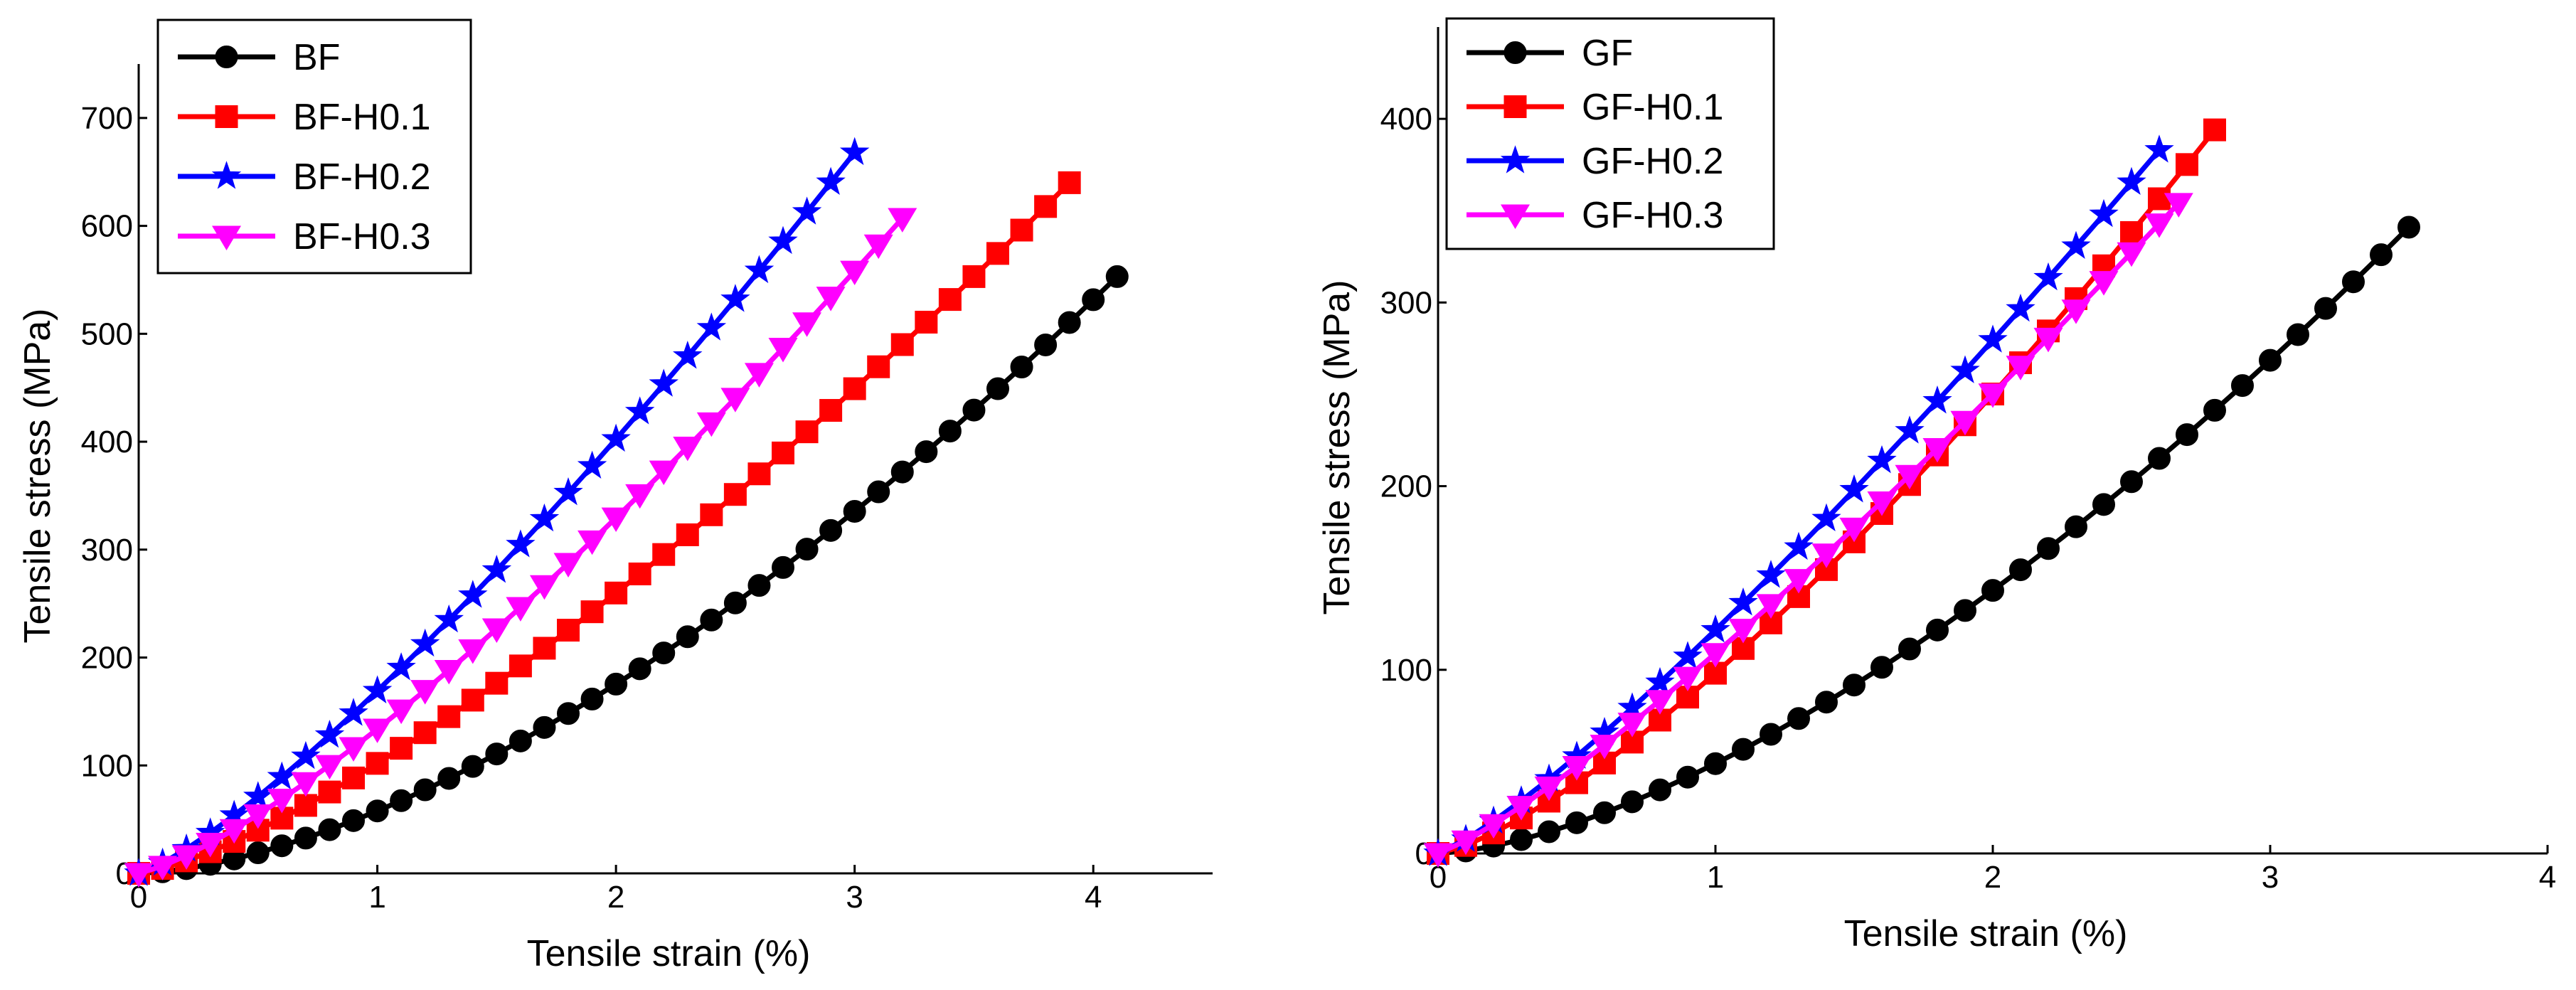  Describe the element at coordinates (1406, 302) in the screenshot. I see `y-tick-label: 300` at that location.